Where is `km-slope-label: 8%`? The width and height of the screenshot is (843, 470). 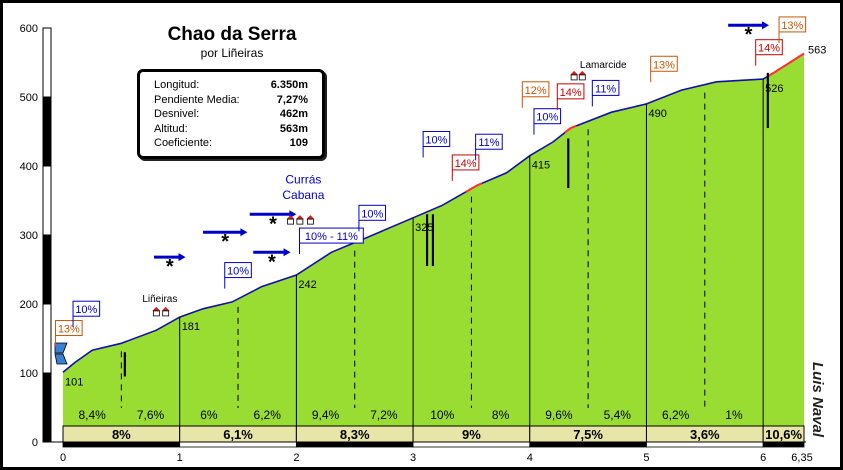 km-slope-label: 8% is located at coordinates (121, 434).